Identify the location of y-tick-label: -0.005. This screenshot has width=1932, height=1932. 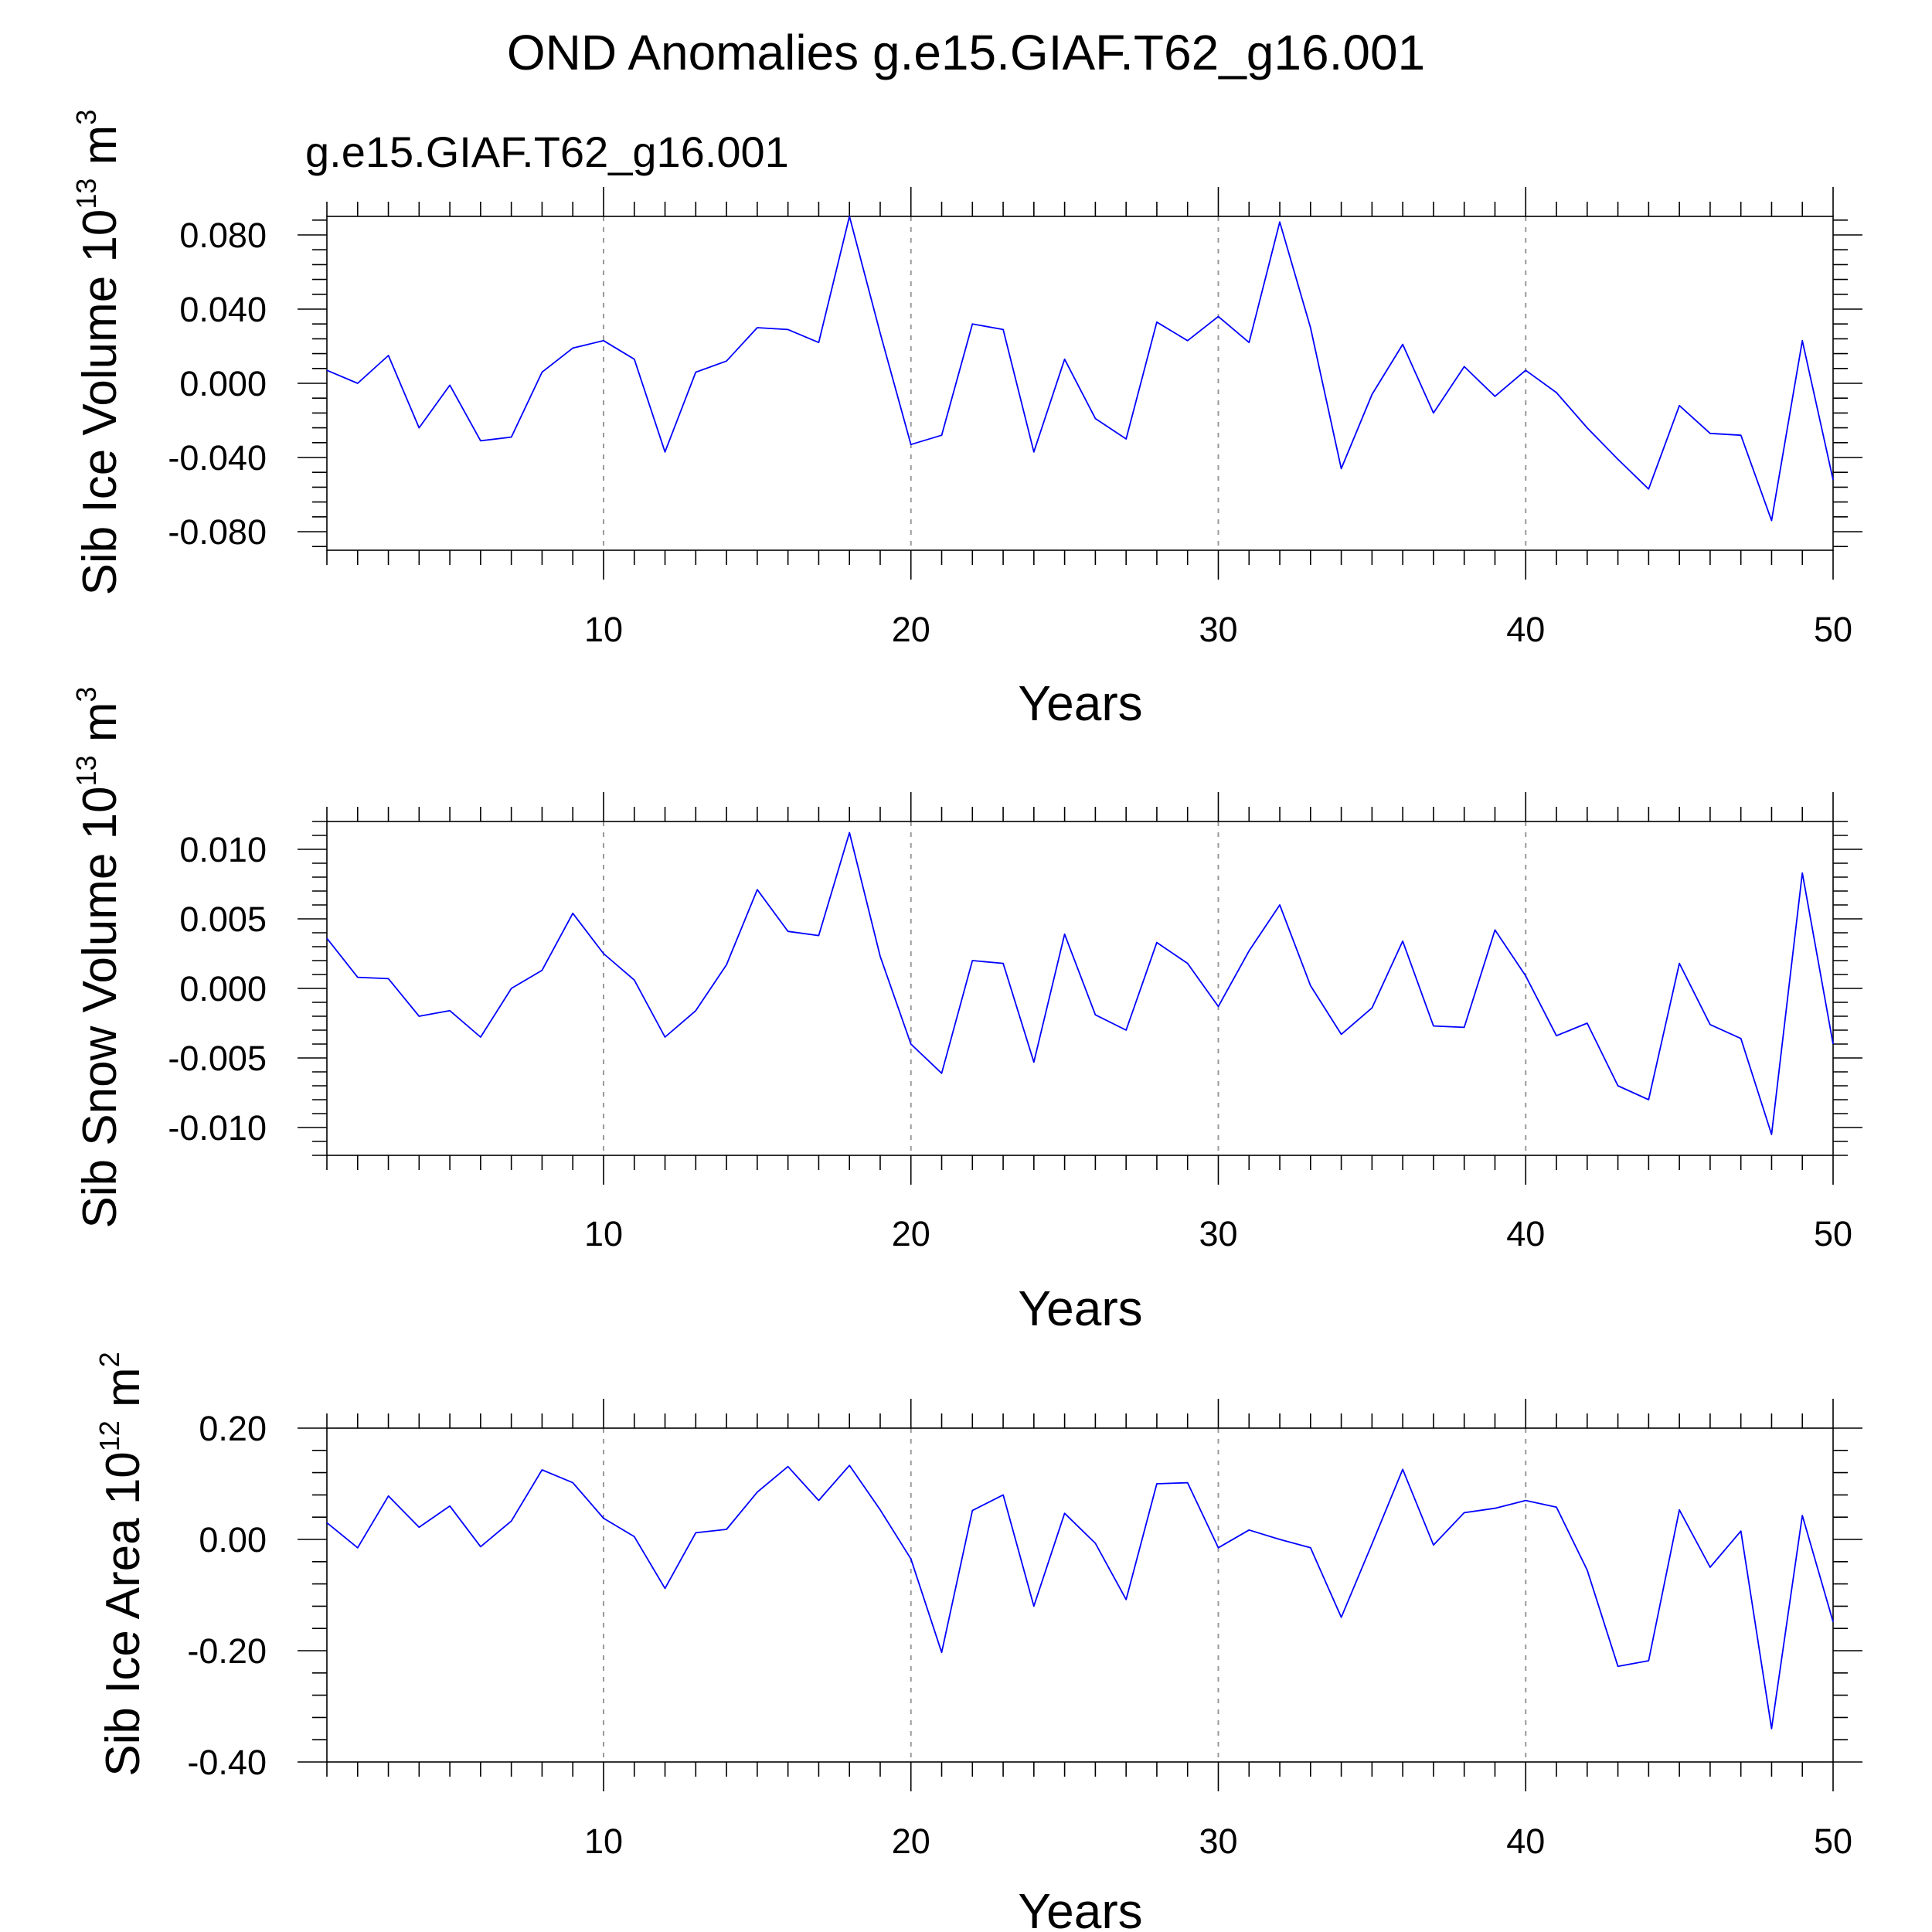
(218, 1058).